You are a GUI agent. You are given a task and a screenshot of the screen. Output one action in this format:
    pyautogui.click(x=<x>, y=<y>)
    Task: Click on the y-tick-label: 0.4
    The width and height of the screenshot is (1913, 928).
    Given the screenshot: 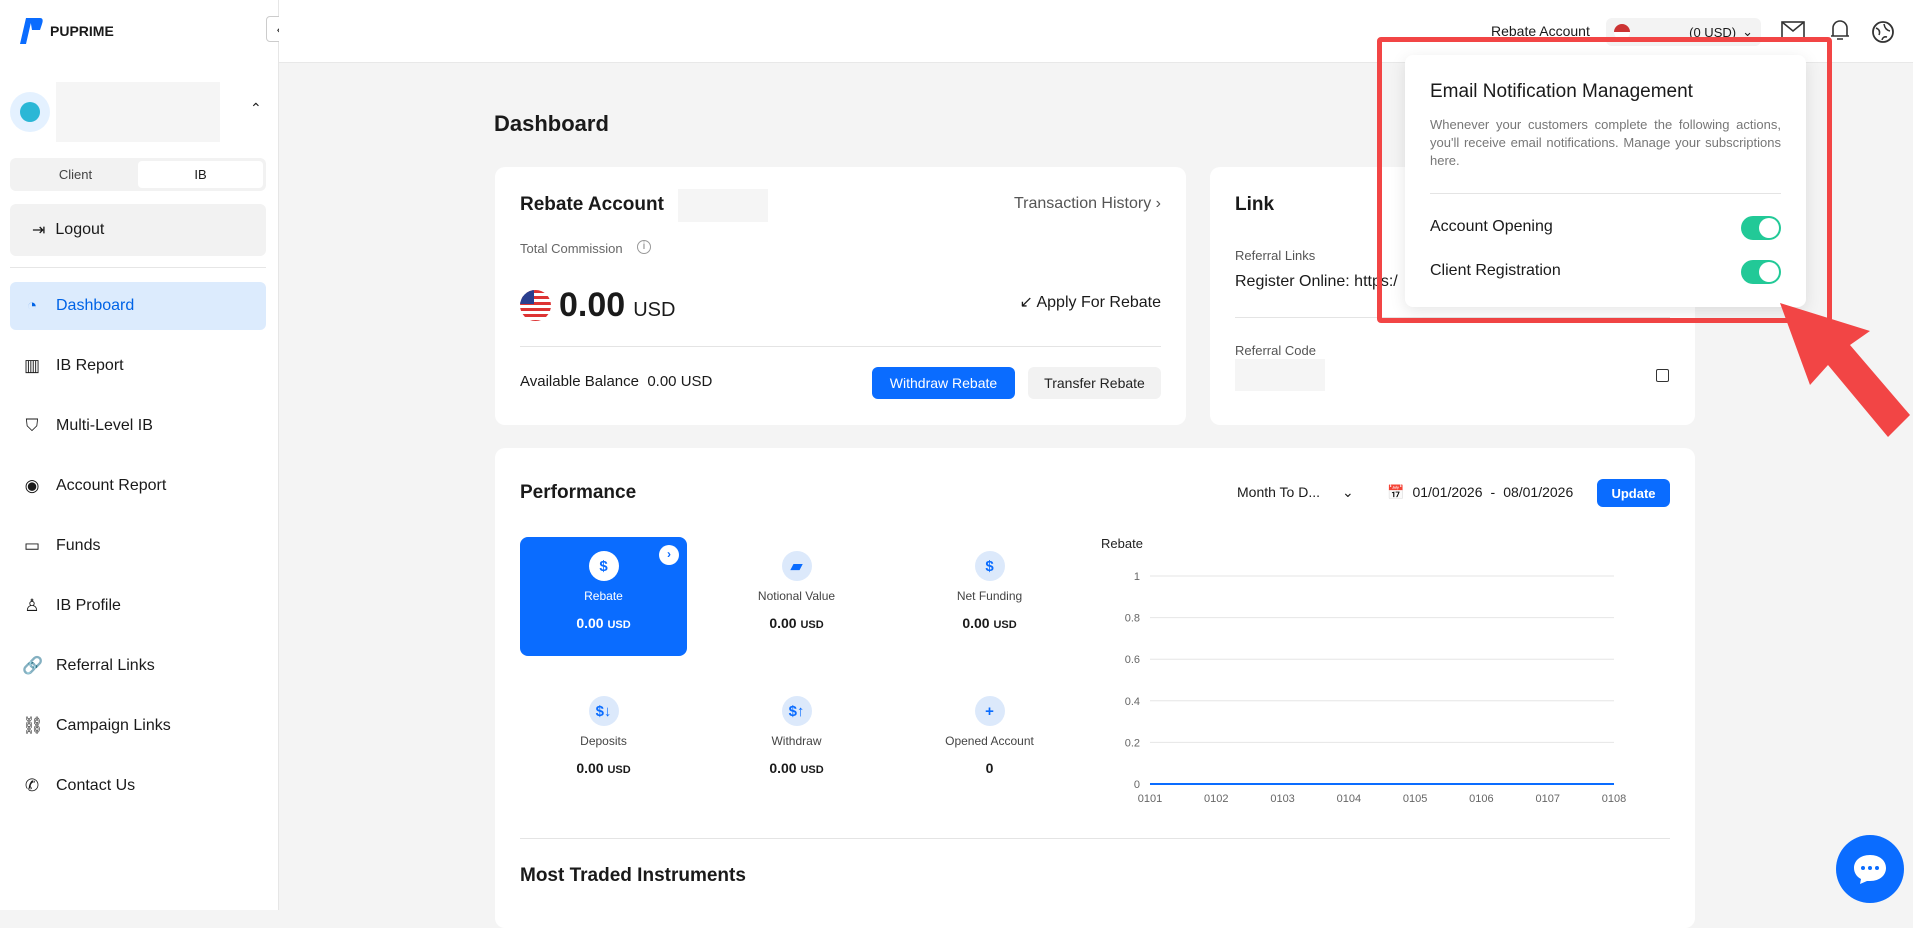 What is the action you would take?
    pyautogui.click(x=1132, y=702)
    